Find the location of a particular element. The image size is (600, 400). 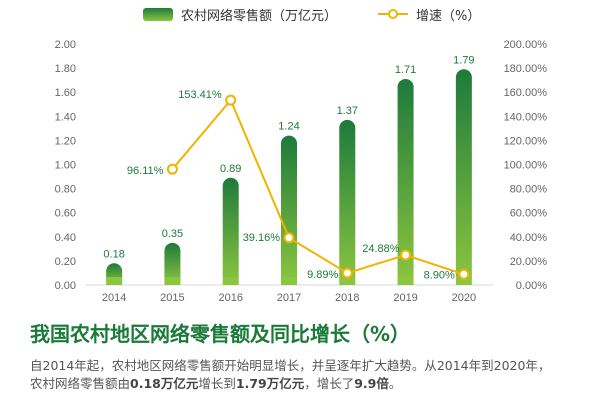

y-left-tick-label: 0.80 is located at coordinates (65, 190).